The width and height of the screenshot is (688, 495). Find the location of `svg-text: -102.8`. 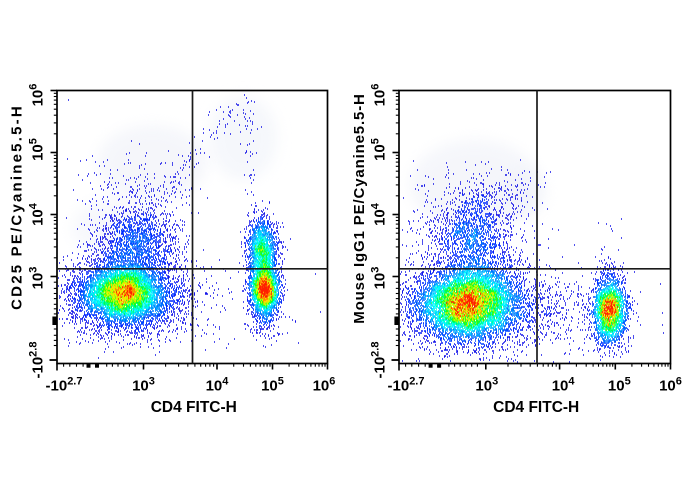

svg-text: -102.8 is located at coordinates (379, 360).